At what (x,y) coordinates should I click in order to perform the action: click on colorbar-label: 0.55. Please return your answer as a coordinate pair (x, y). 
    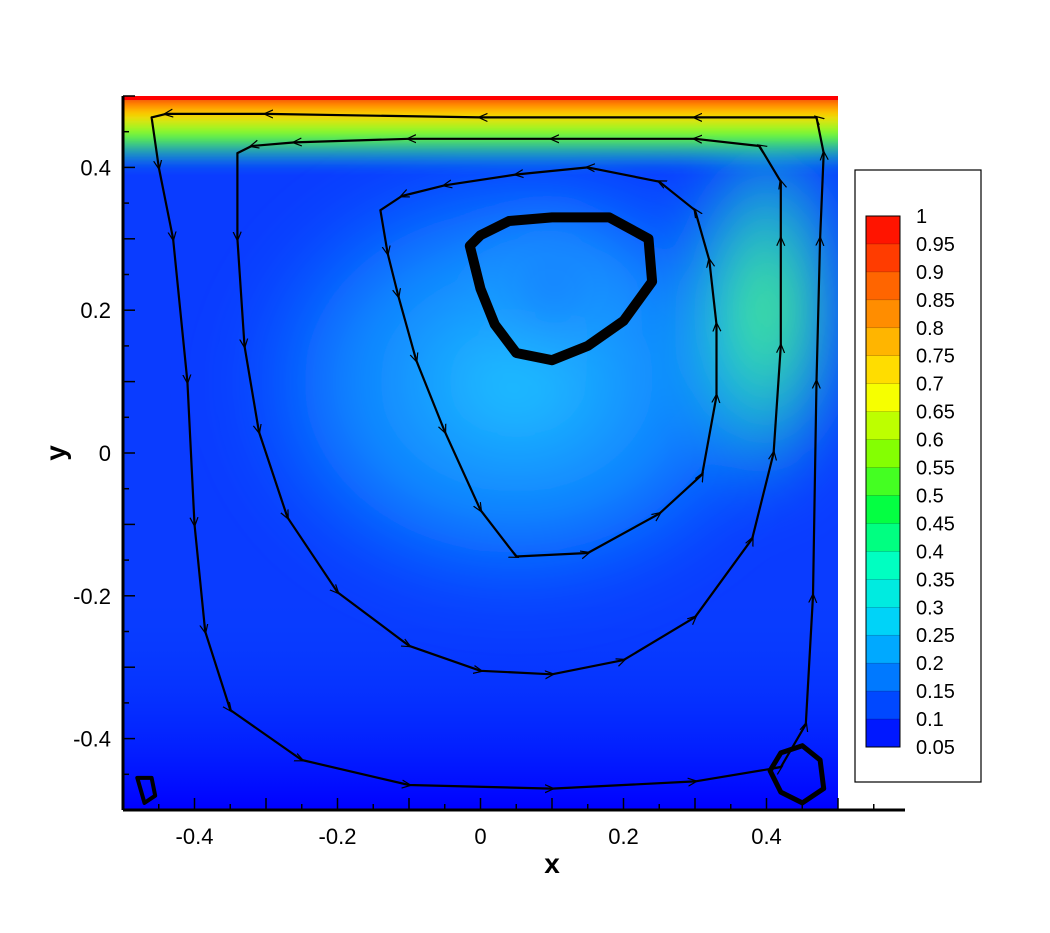
    Looking at the image, I should click on (935, 469).